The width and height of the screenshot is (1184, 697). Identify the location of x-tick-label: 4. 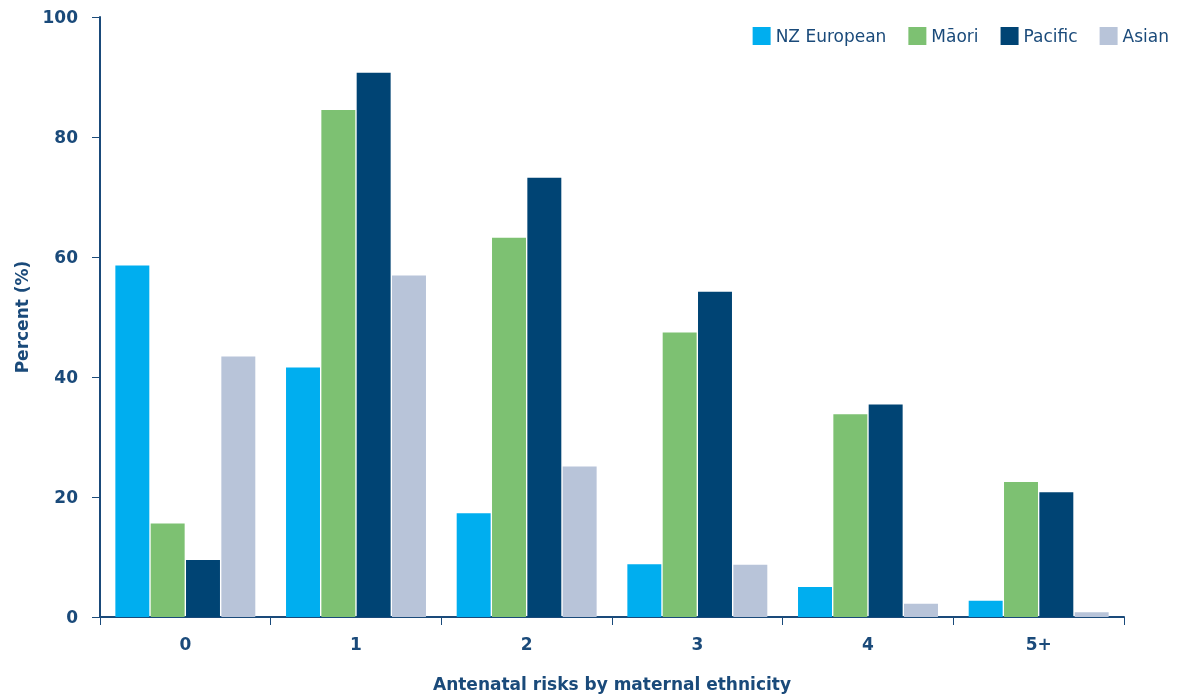
(868, 643).